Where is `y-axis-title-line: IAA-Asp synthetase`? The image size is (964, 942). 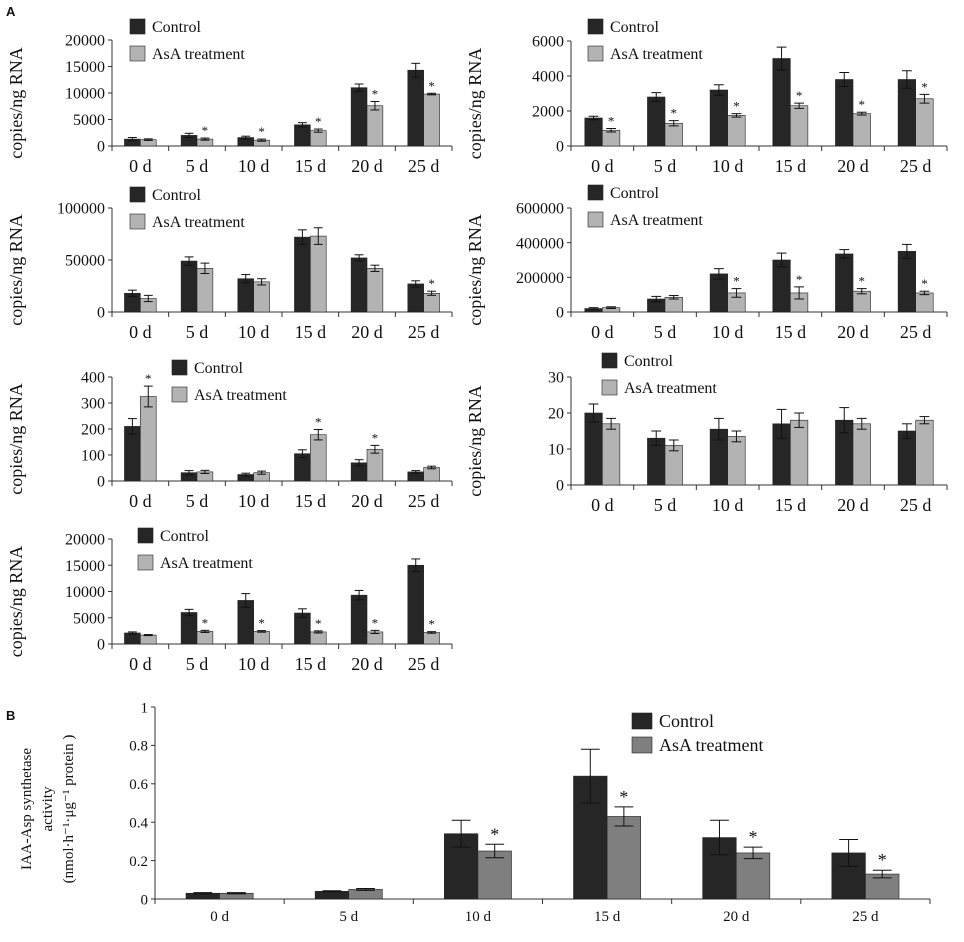 y-axis-title-line: IAA-Asp synthetase is located at coordinates (27, 809).